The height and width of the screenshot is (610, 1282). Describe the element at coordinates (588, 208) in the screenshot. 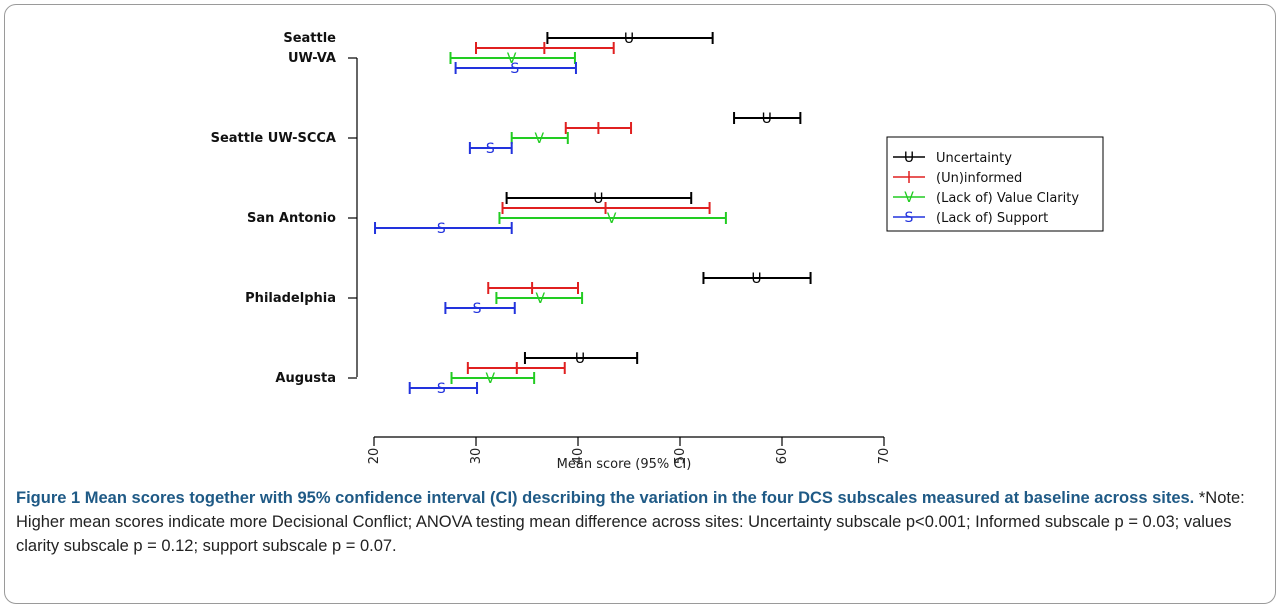

I see `series-i` at that location.